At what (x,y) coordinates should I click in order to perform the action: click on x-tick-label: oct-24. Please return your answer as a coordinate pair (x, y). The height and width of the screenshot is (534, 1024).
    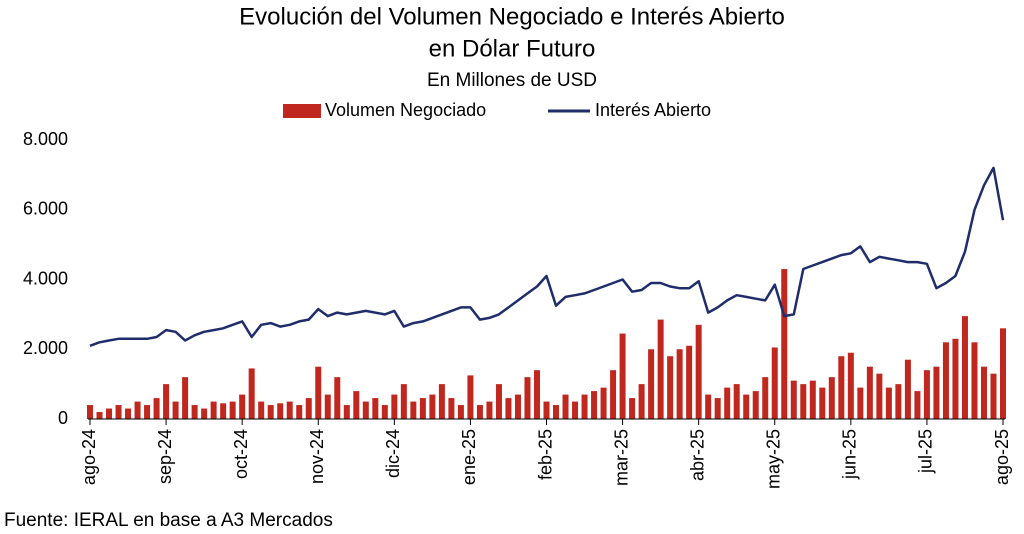
    Looking at the image, I should click on (241, 454).